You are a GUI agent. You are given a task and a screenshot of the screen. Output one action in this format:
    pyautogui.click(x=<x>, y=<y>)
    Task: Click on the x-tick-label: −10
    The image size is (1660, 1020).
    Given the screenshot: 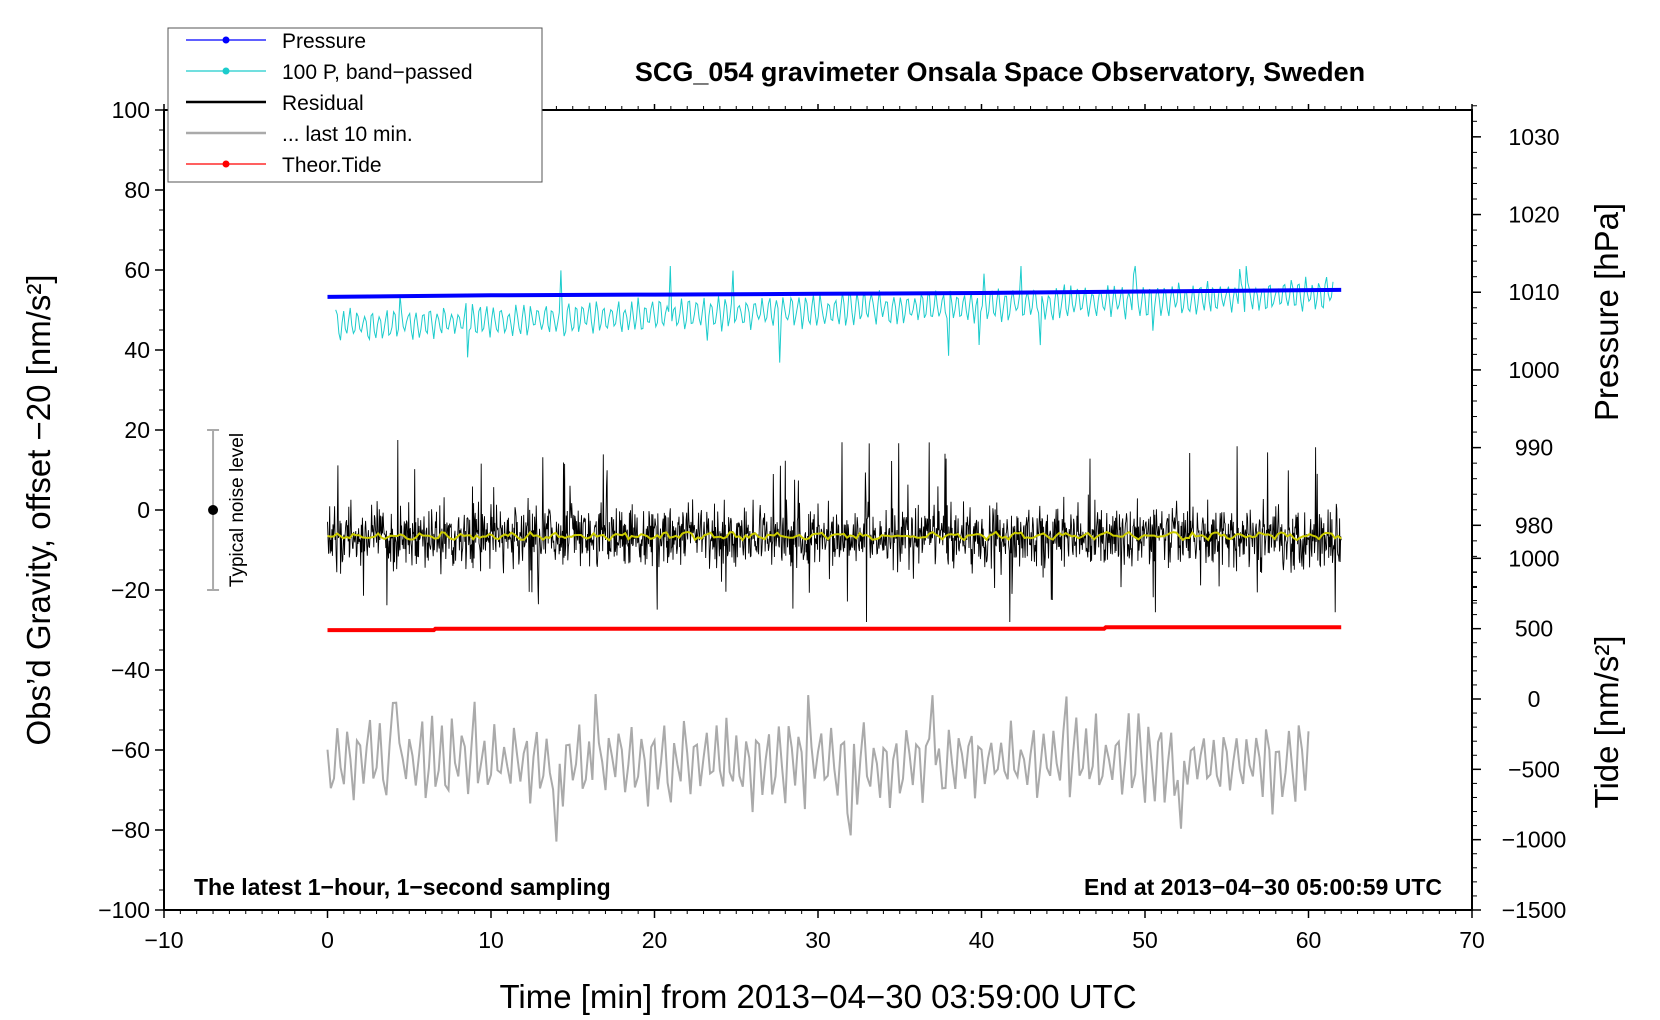 What is the action you would take?
    pyautogui.click(x=163, y=940)
    